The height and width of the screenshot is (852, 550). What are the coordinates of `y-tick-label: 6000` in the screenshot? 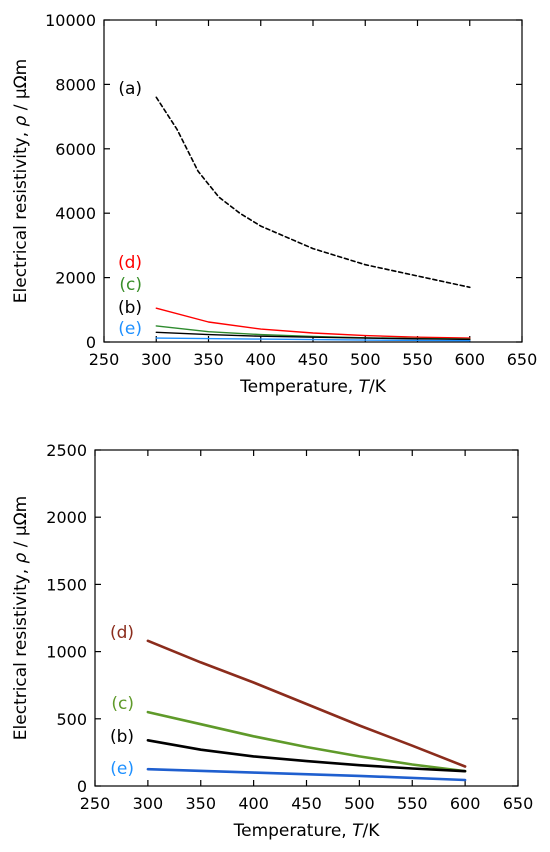 It's located at (75, 149).